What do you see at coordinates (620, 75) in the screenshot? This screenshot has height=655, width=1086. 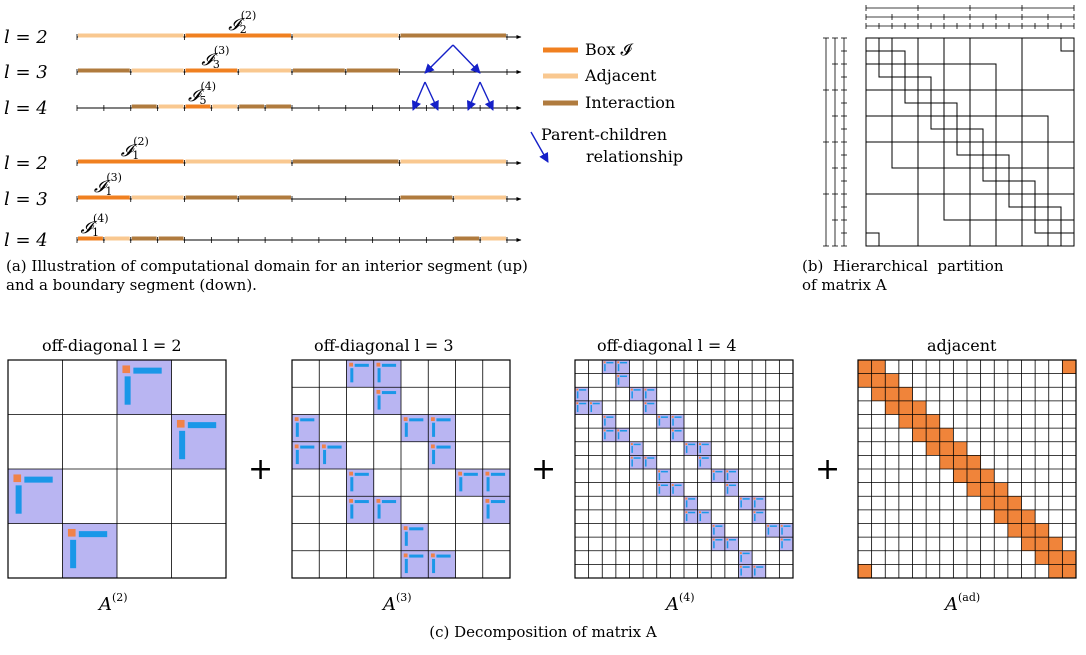 I see `legend-adjacent-label: Adjacent` at bounding box center [620, 75].